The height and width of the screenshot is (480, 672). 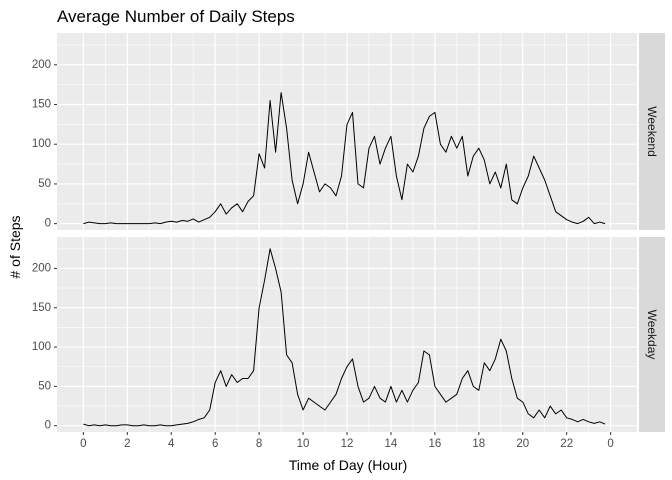 What do you see at coordinates (15, 246) in the screenshot?
I see `y-axis-title: # of Steps` at bounding box center [15, 246].